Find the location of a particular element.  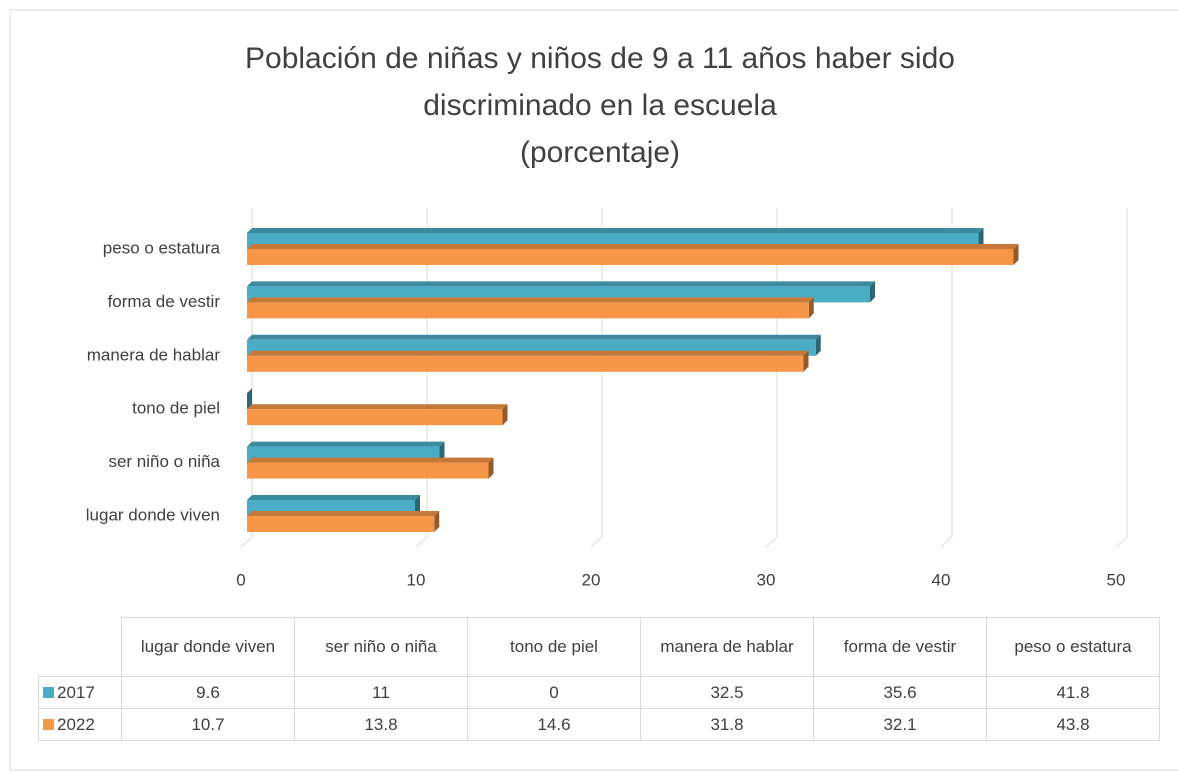

table-row-label: 2017 is located at coordinates (80, 692).